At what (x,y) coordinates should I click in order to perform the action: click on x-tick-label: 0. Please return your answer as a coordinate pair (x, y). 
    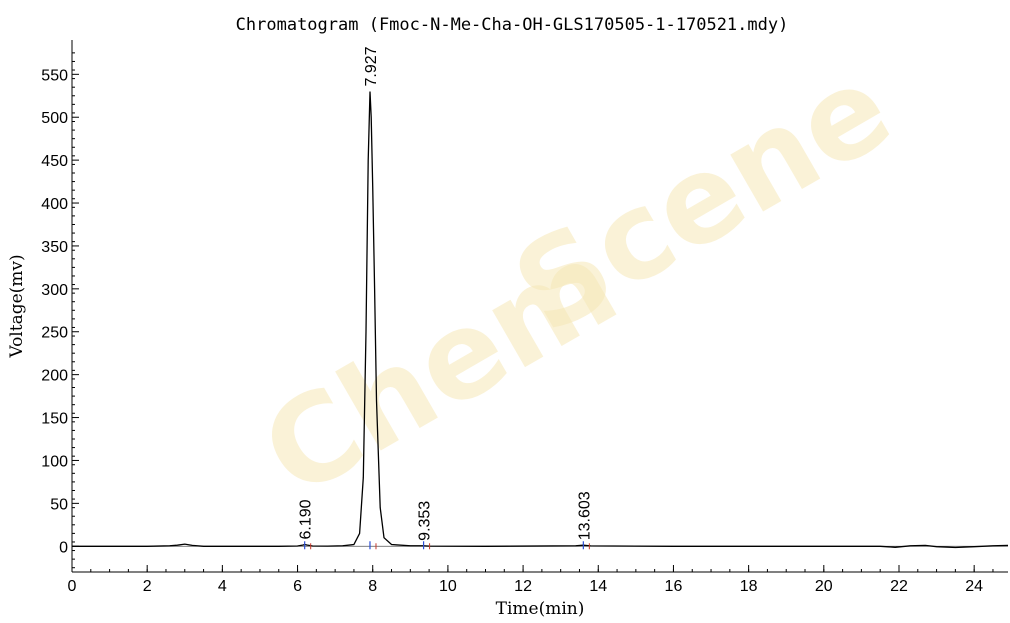
    Looking at the image, I should click on (72, 586).